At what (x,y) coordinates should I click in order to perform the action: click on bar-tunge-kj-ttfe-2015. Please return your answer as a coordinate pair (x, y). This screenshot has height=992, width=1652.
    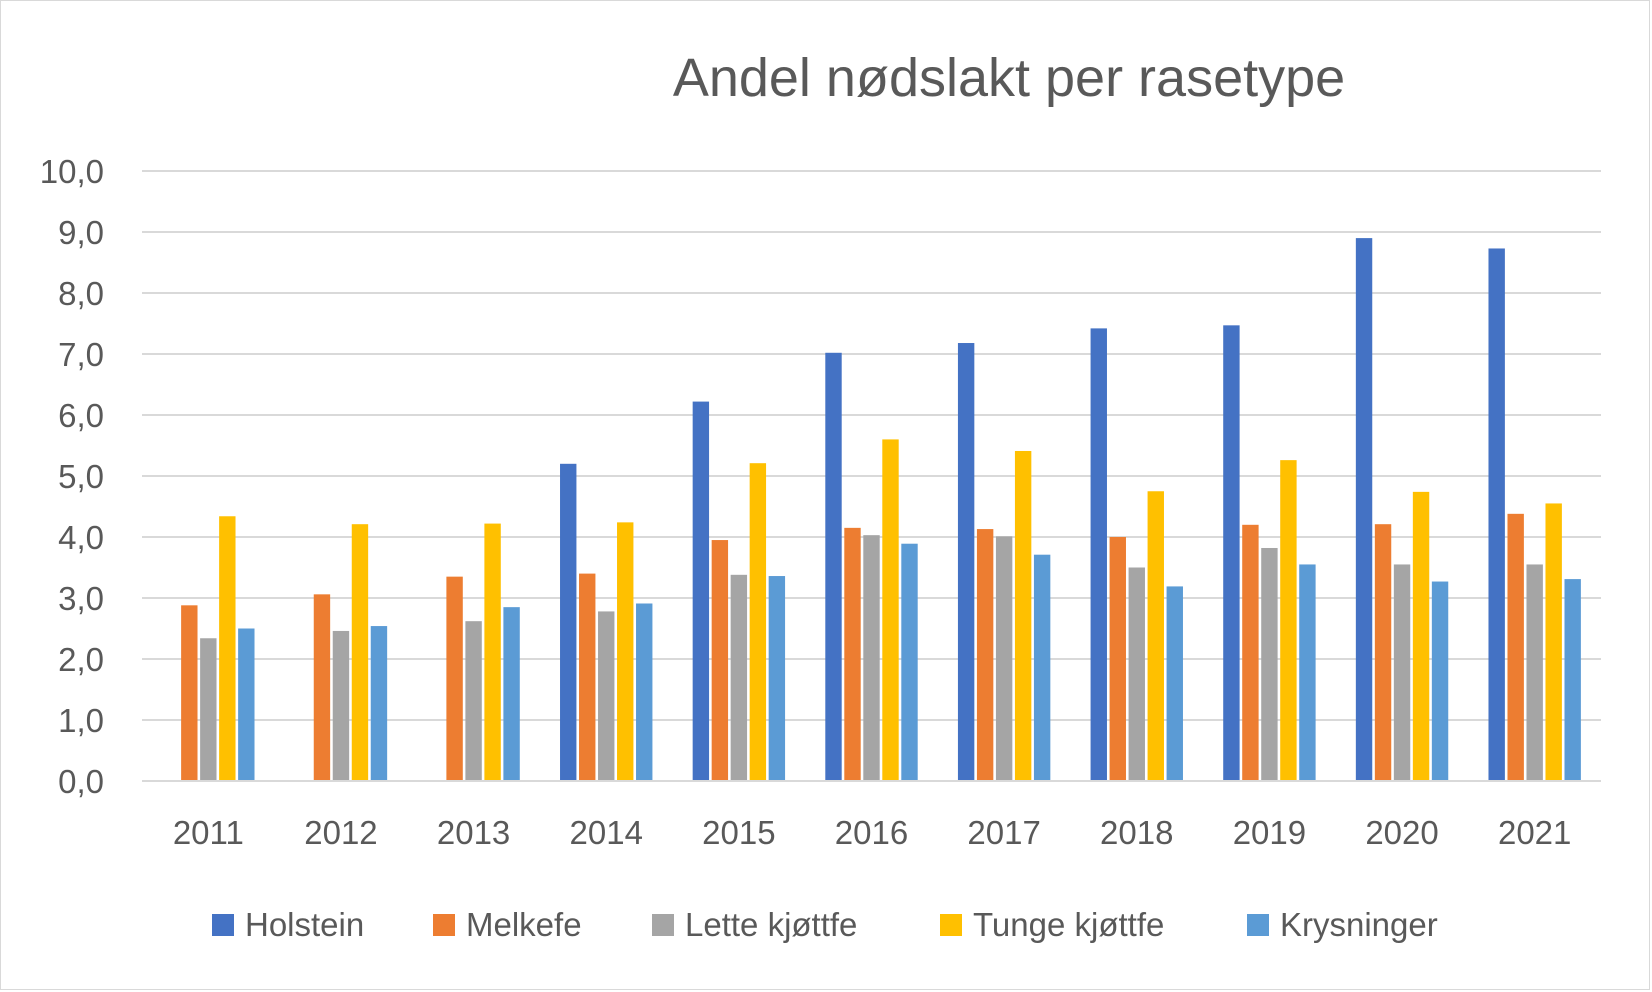
    Looking at the image, I should click on (758, 622).